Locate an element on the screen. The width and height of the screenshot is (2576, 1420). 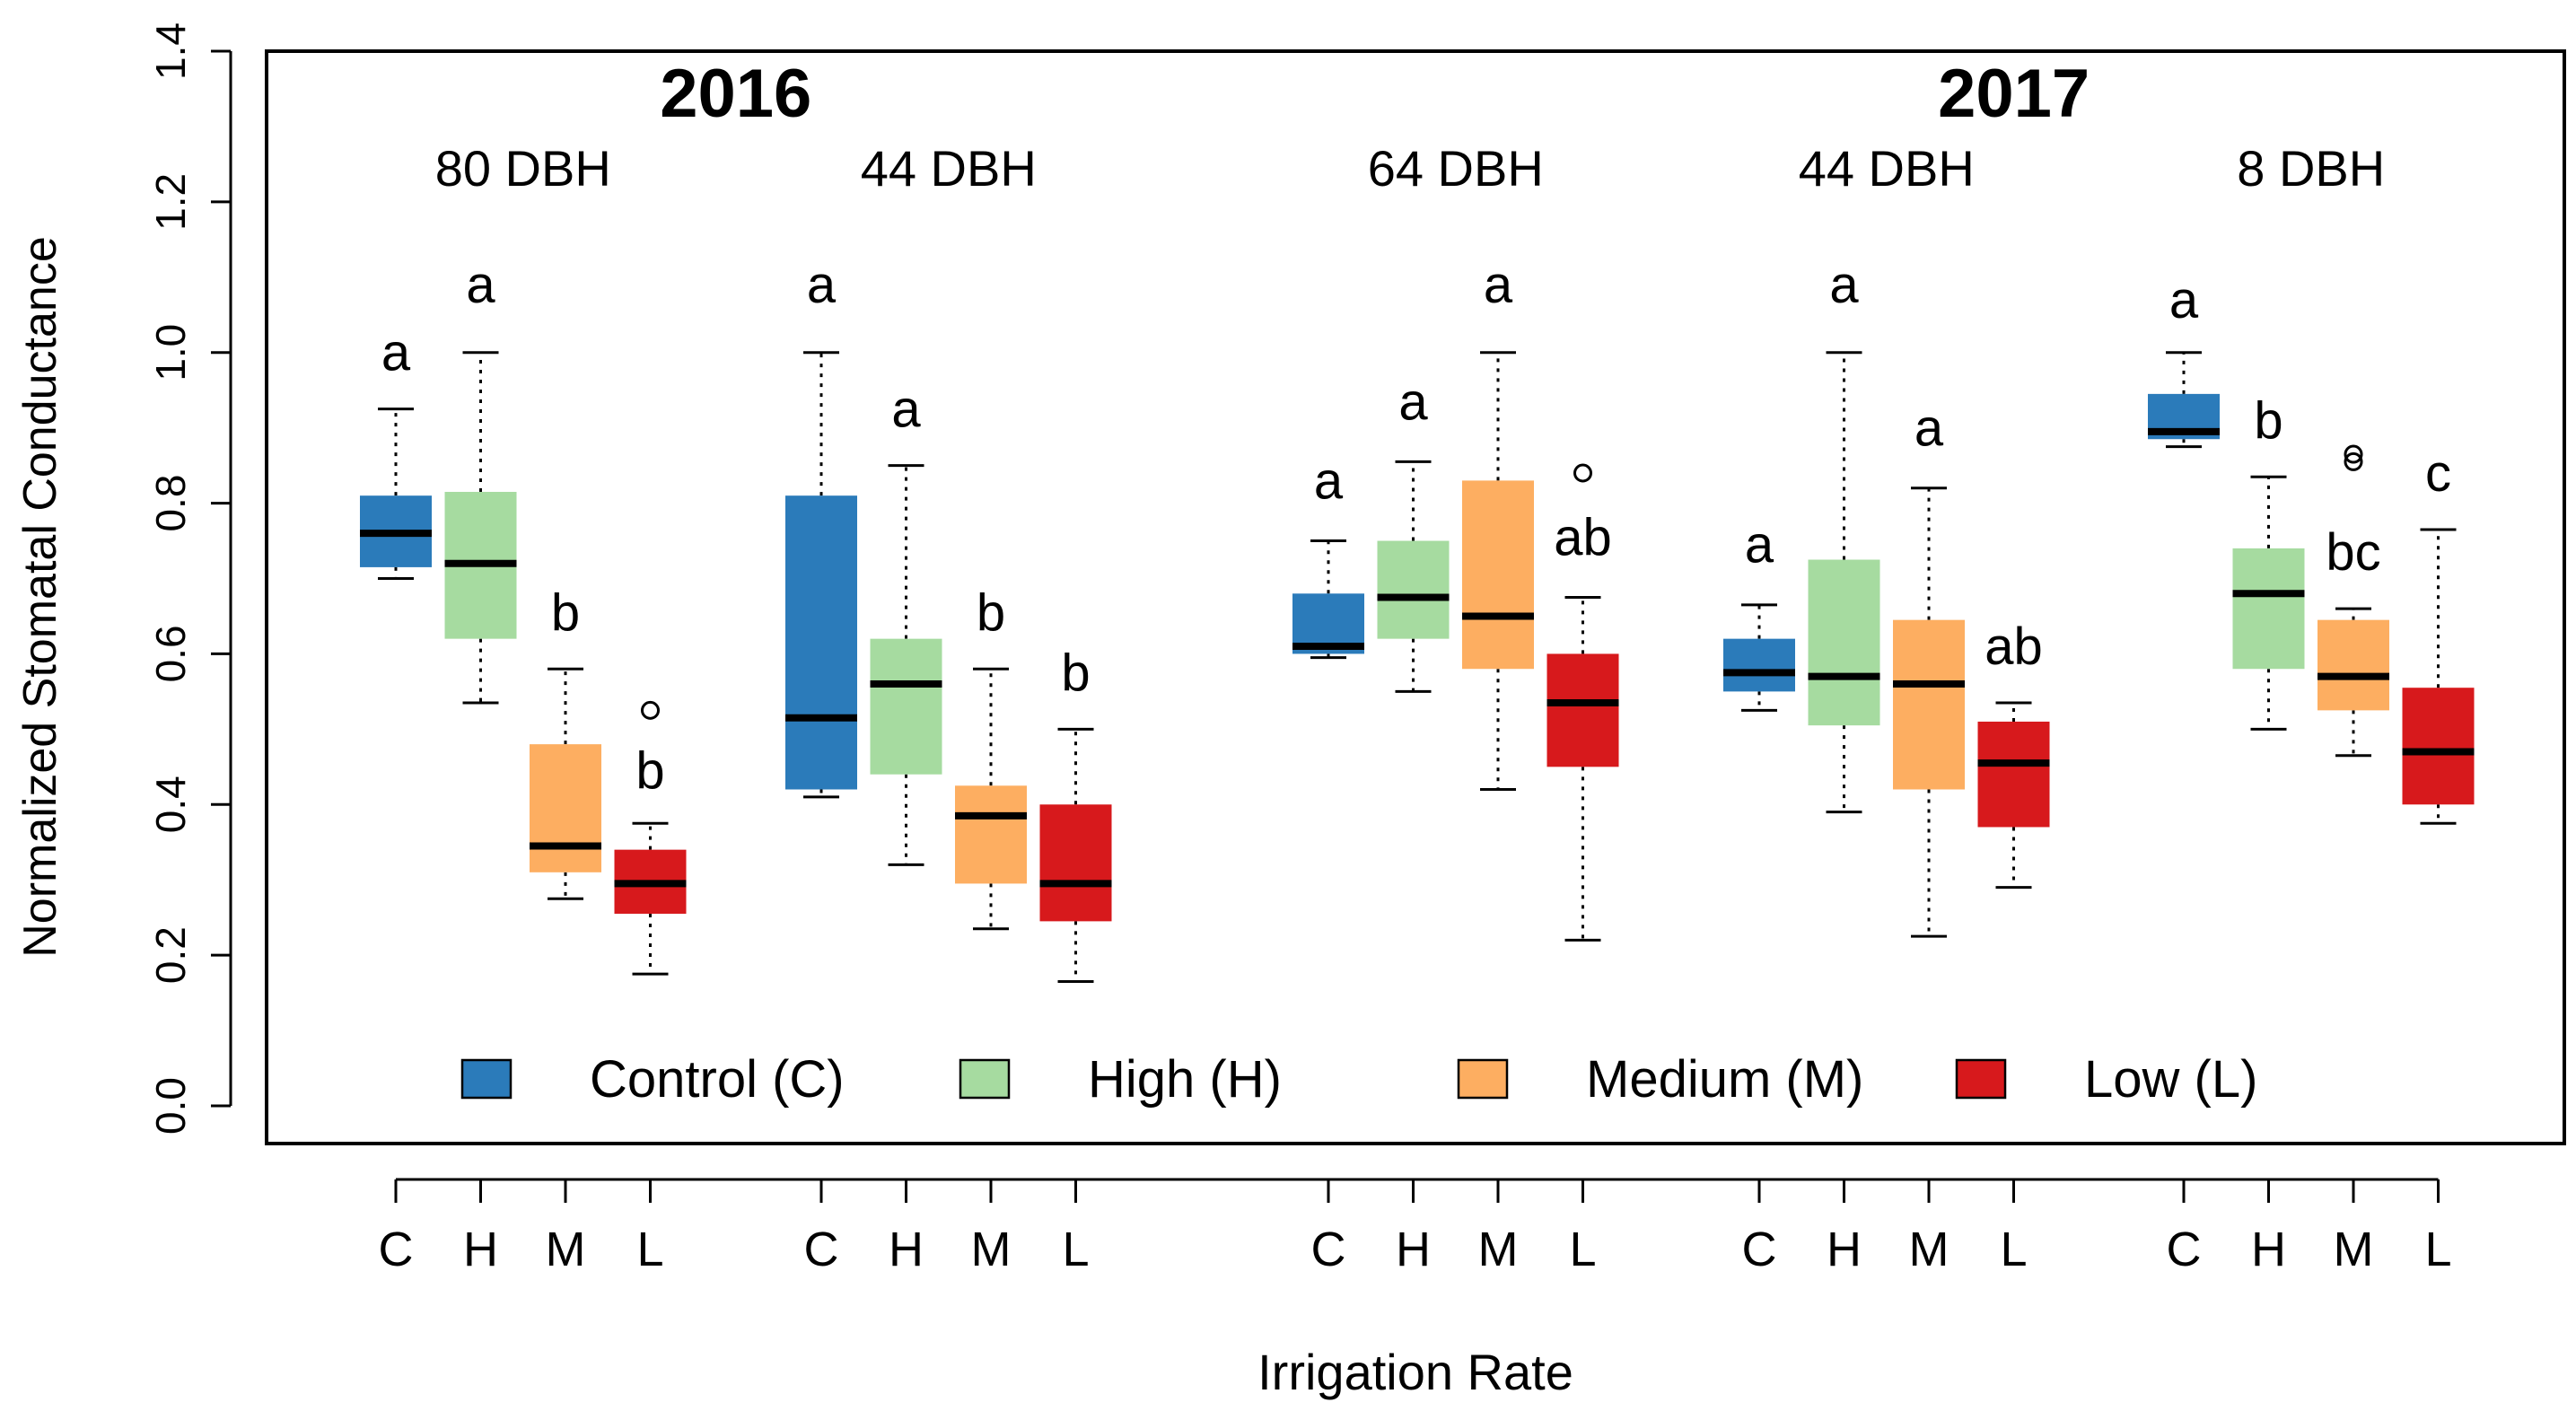
group-title: 8 DBH is located at coordinates (2311, 168).